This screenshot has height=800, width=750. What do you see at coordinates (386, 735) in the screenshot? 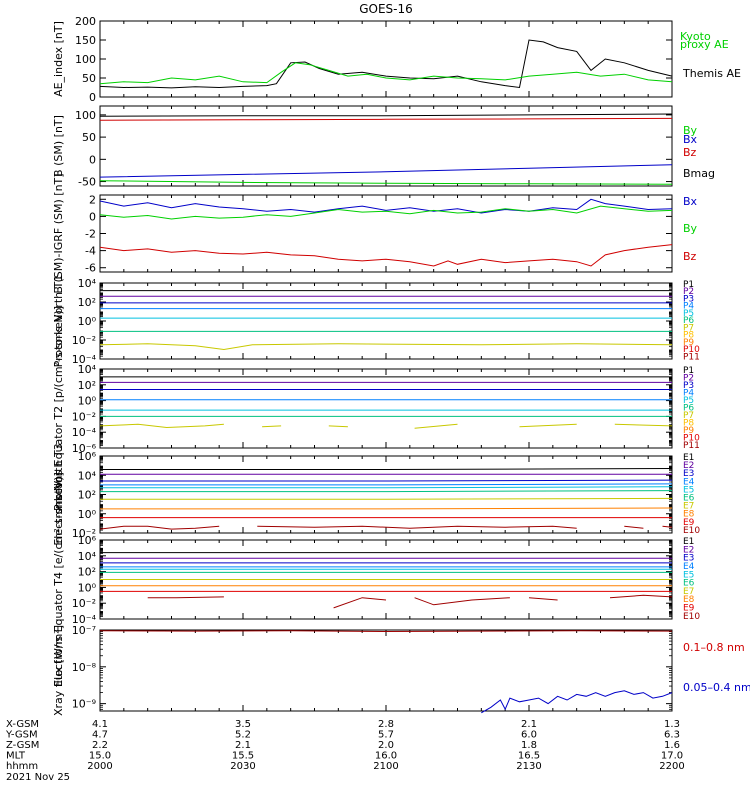
I see `orbit-value: 5.7` at bounding box center [386, 735].